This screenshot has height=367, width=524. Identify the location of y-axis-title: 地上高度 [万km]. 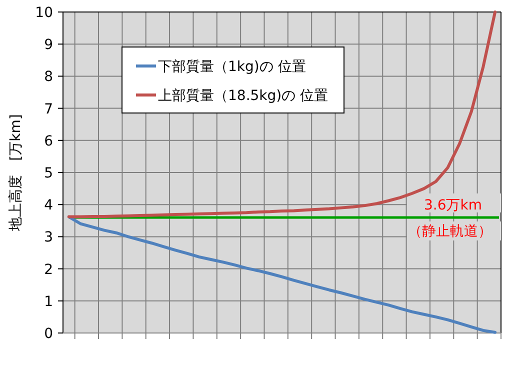
(16, 173).